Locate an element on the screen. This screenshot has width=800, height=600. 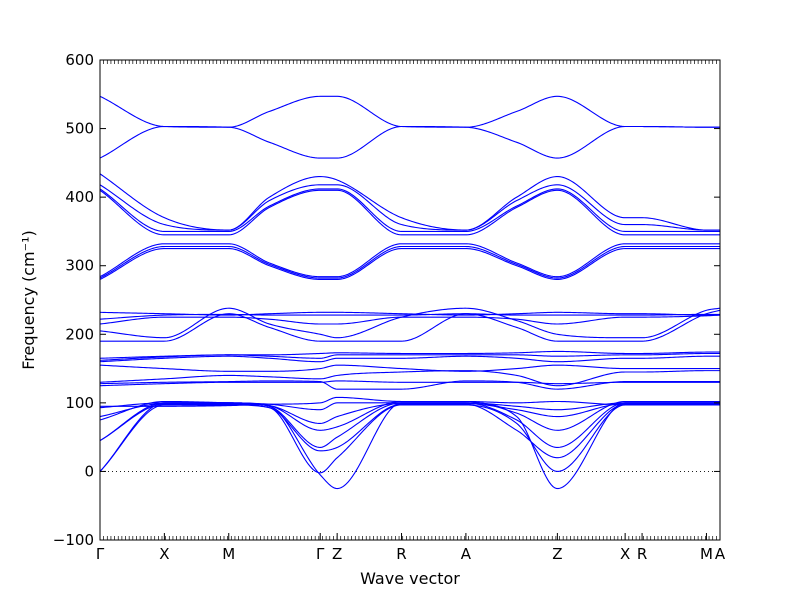
y-tick-label: 400 is located at coordinates (79, 197).